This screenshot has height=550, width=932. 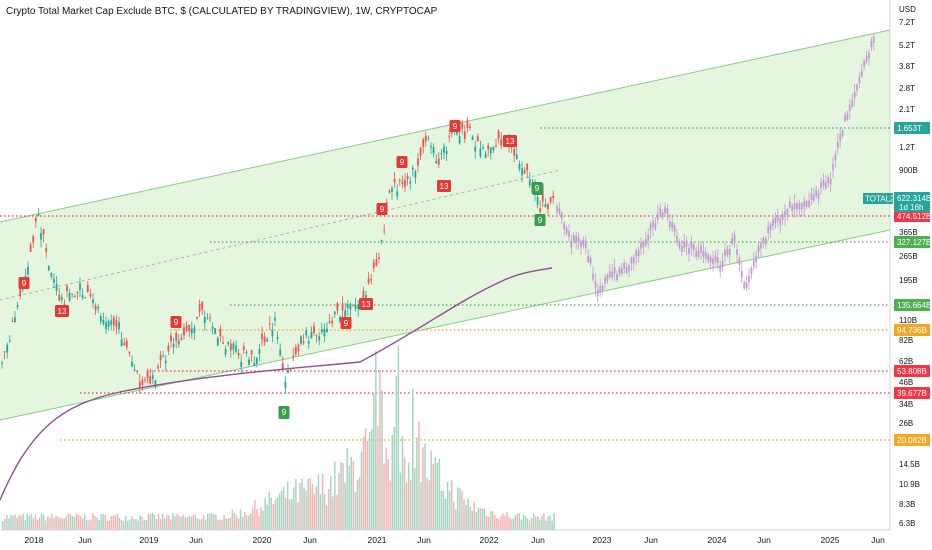 I want to click on y-tick-label: 2.1T, so click(x=907, y=109).